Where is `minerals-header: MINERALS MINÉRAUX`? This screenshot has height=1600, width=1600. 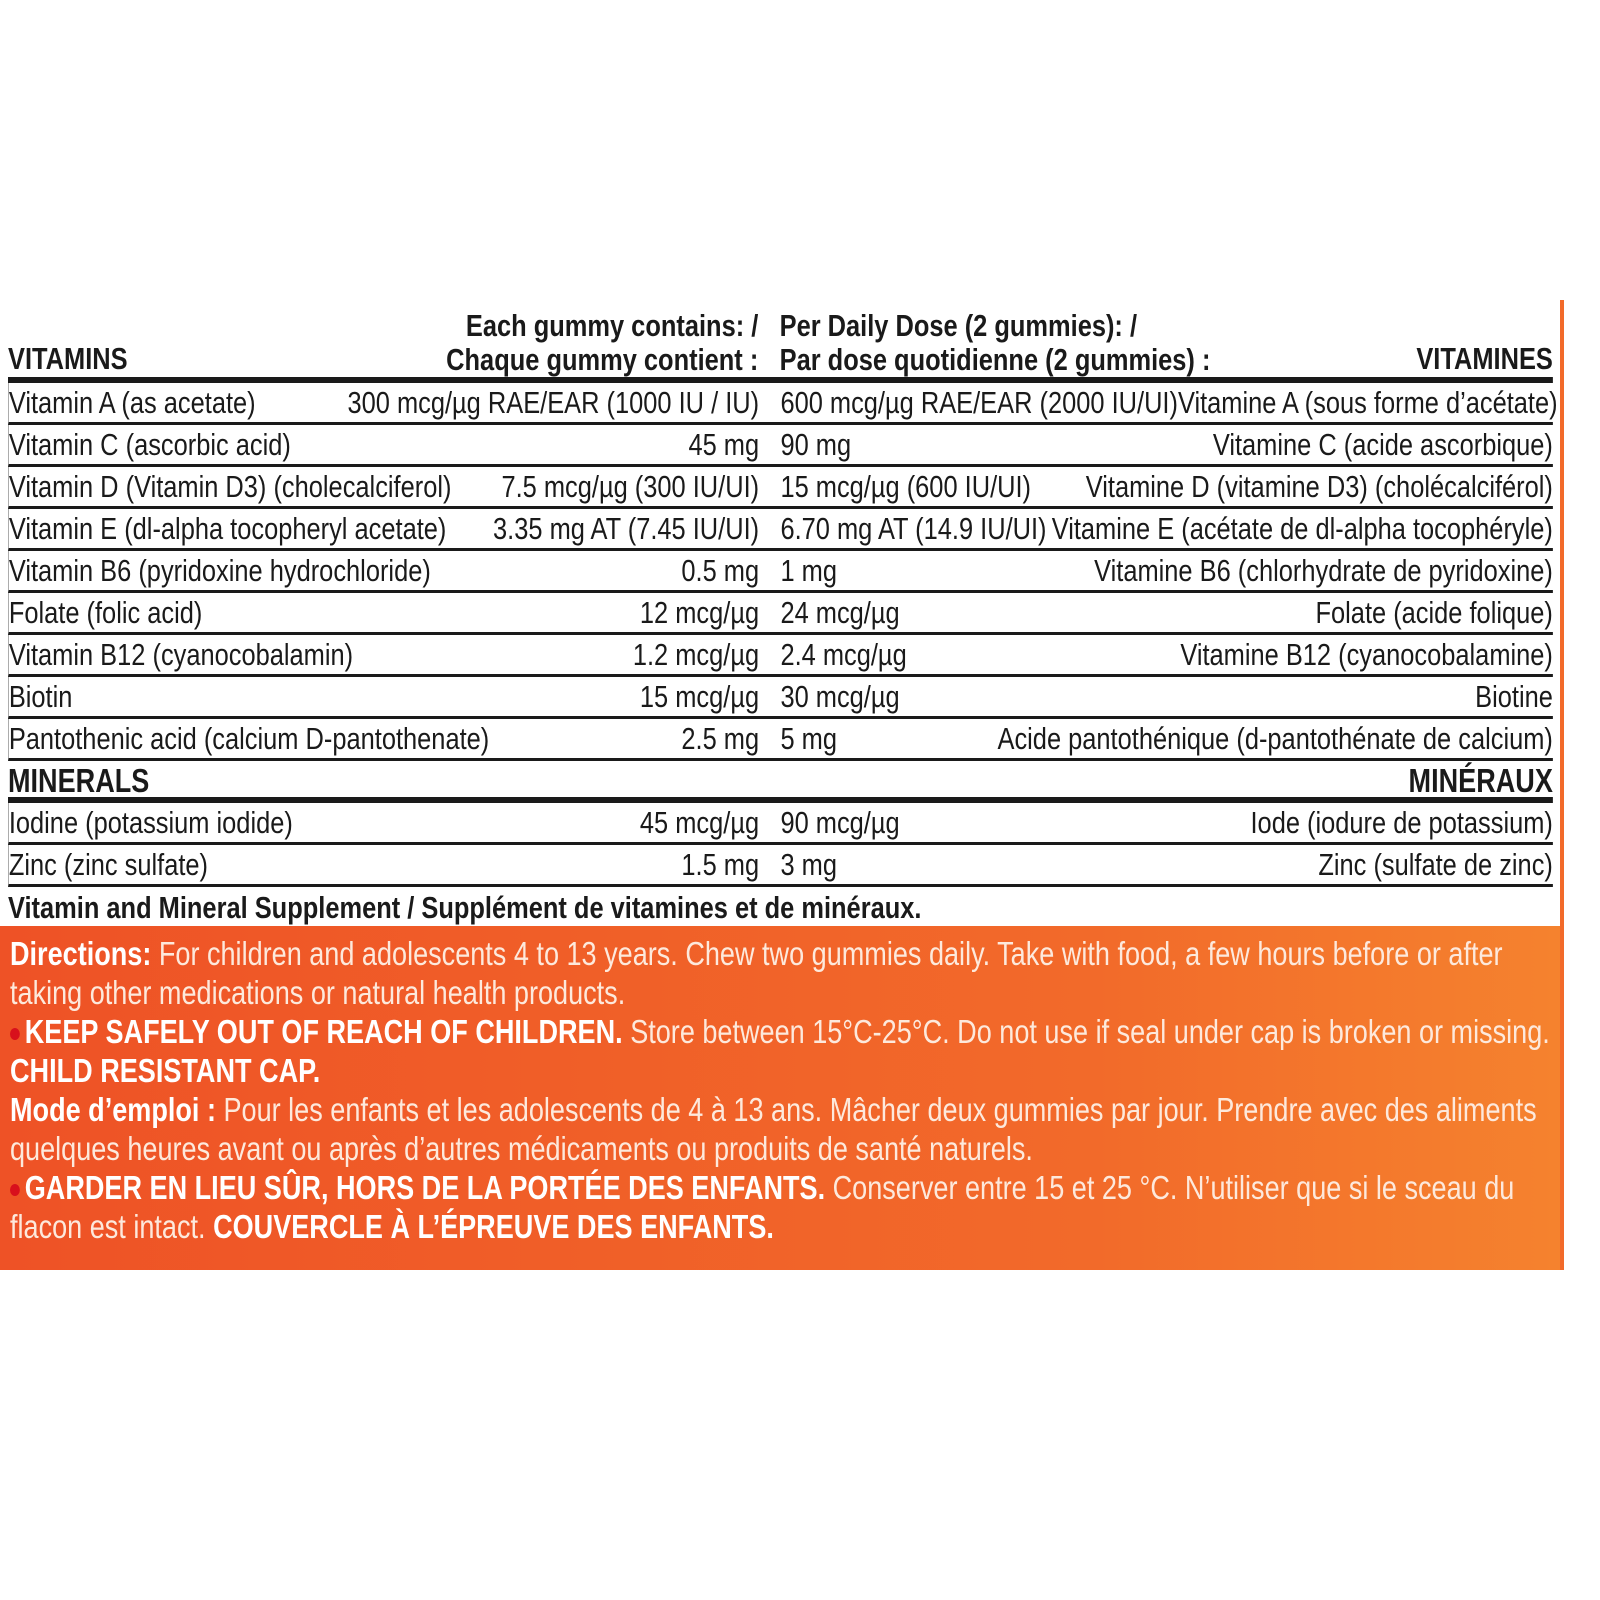 minerals-header: MINERALS MINÉRAUX is located at coordinates (780, 782).